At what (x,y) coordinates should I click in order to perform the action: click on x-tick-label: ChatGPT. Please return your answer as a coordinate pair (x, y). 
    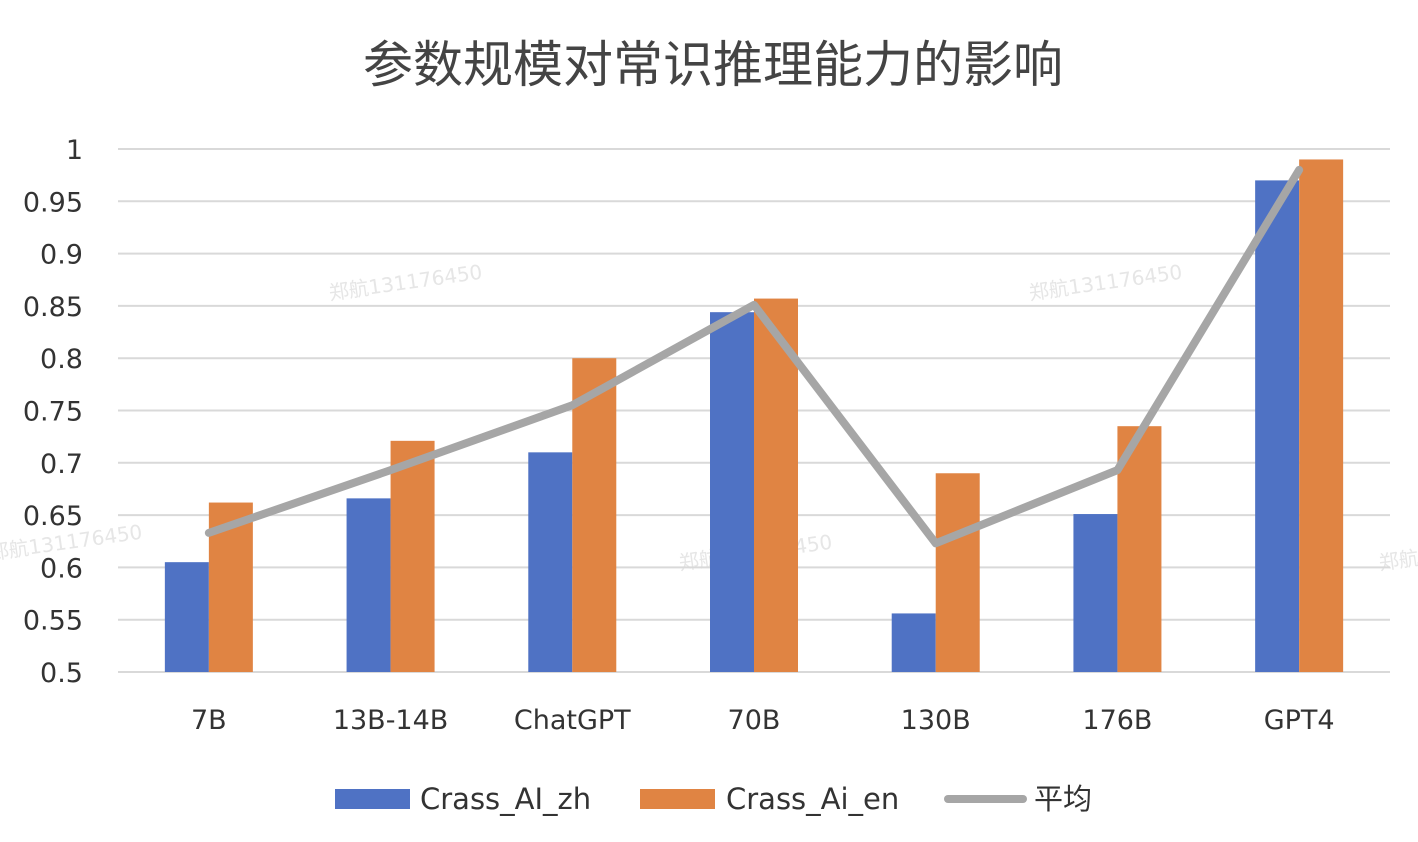
    Looking at the image, I should click on (572, 720).